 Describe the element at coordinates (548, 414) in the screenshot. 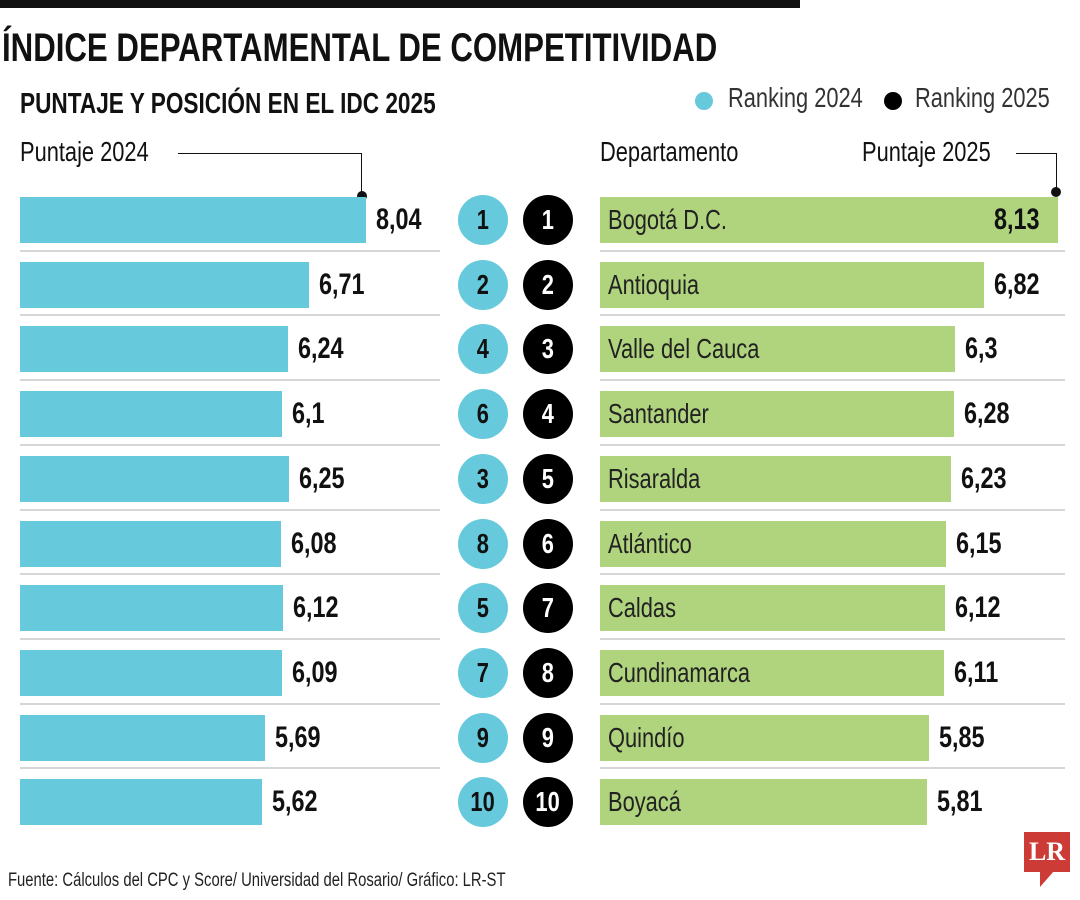

I see `rank-2025-badge-text: 4` at that location.